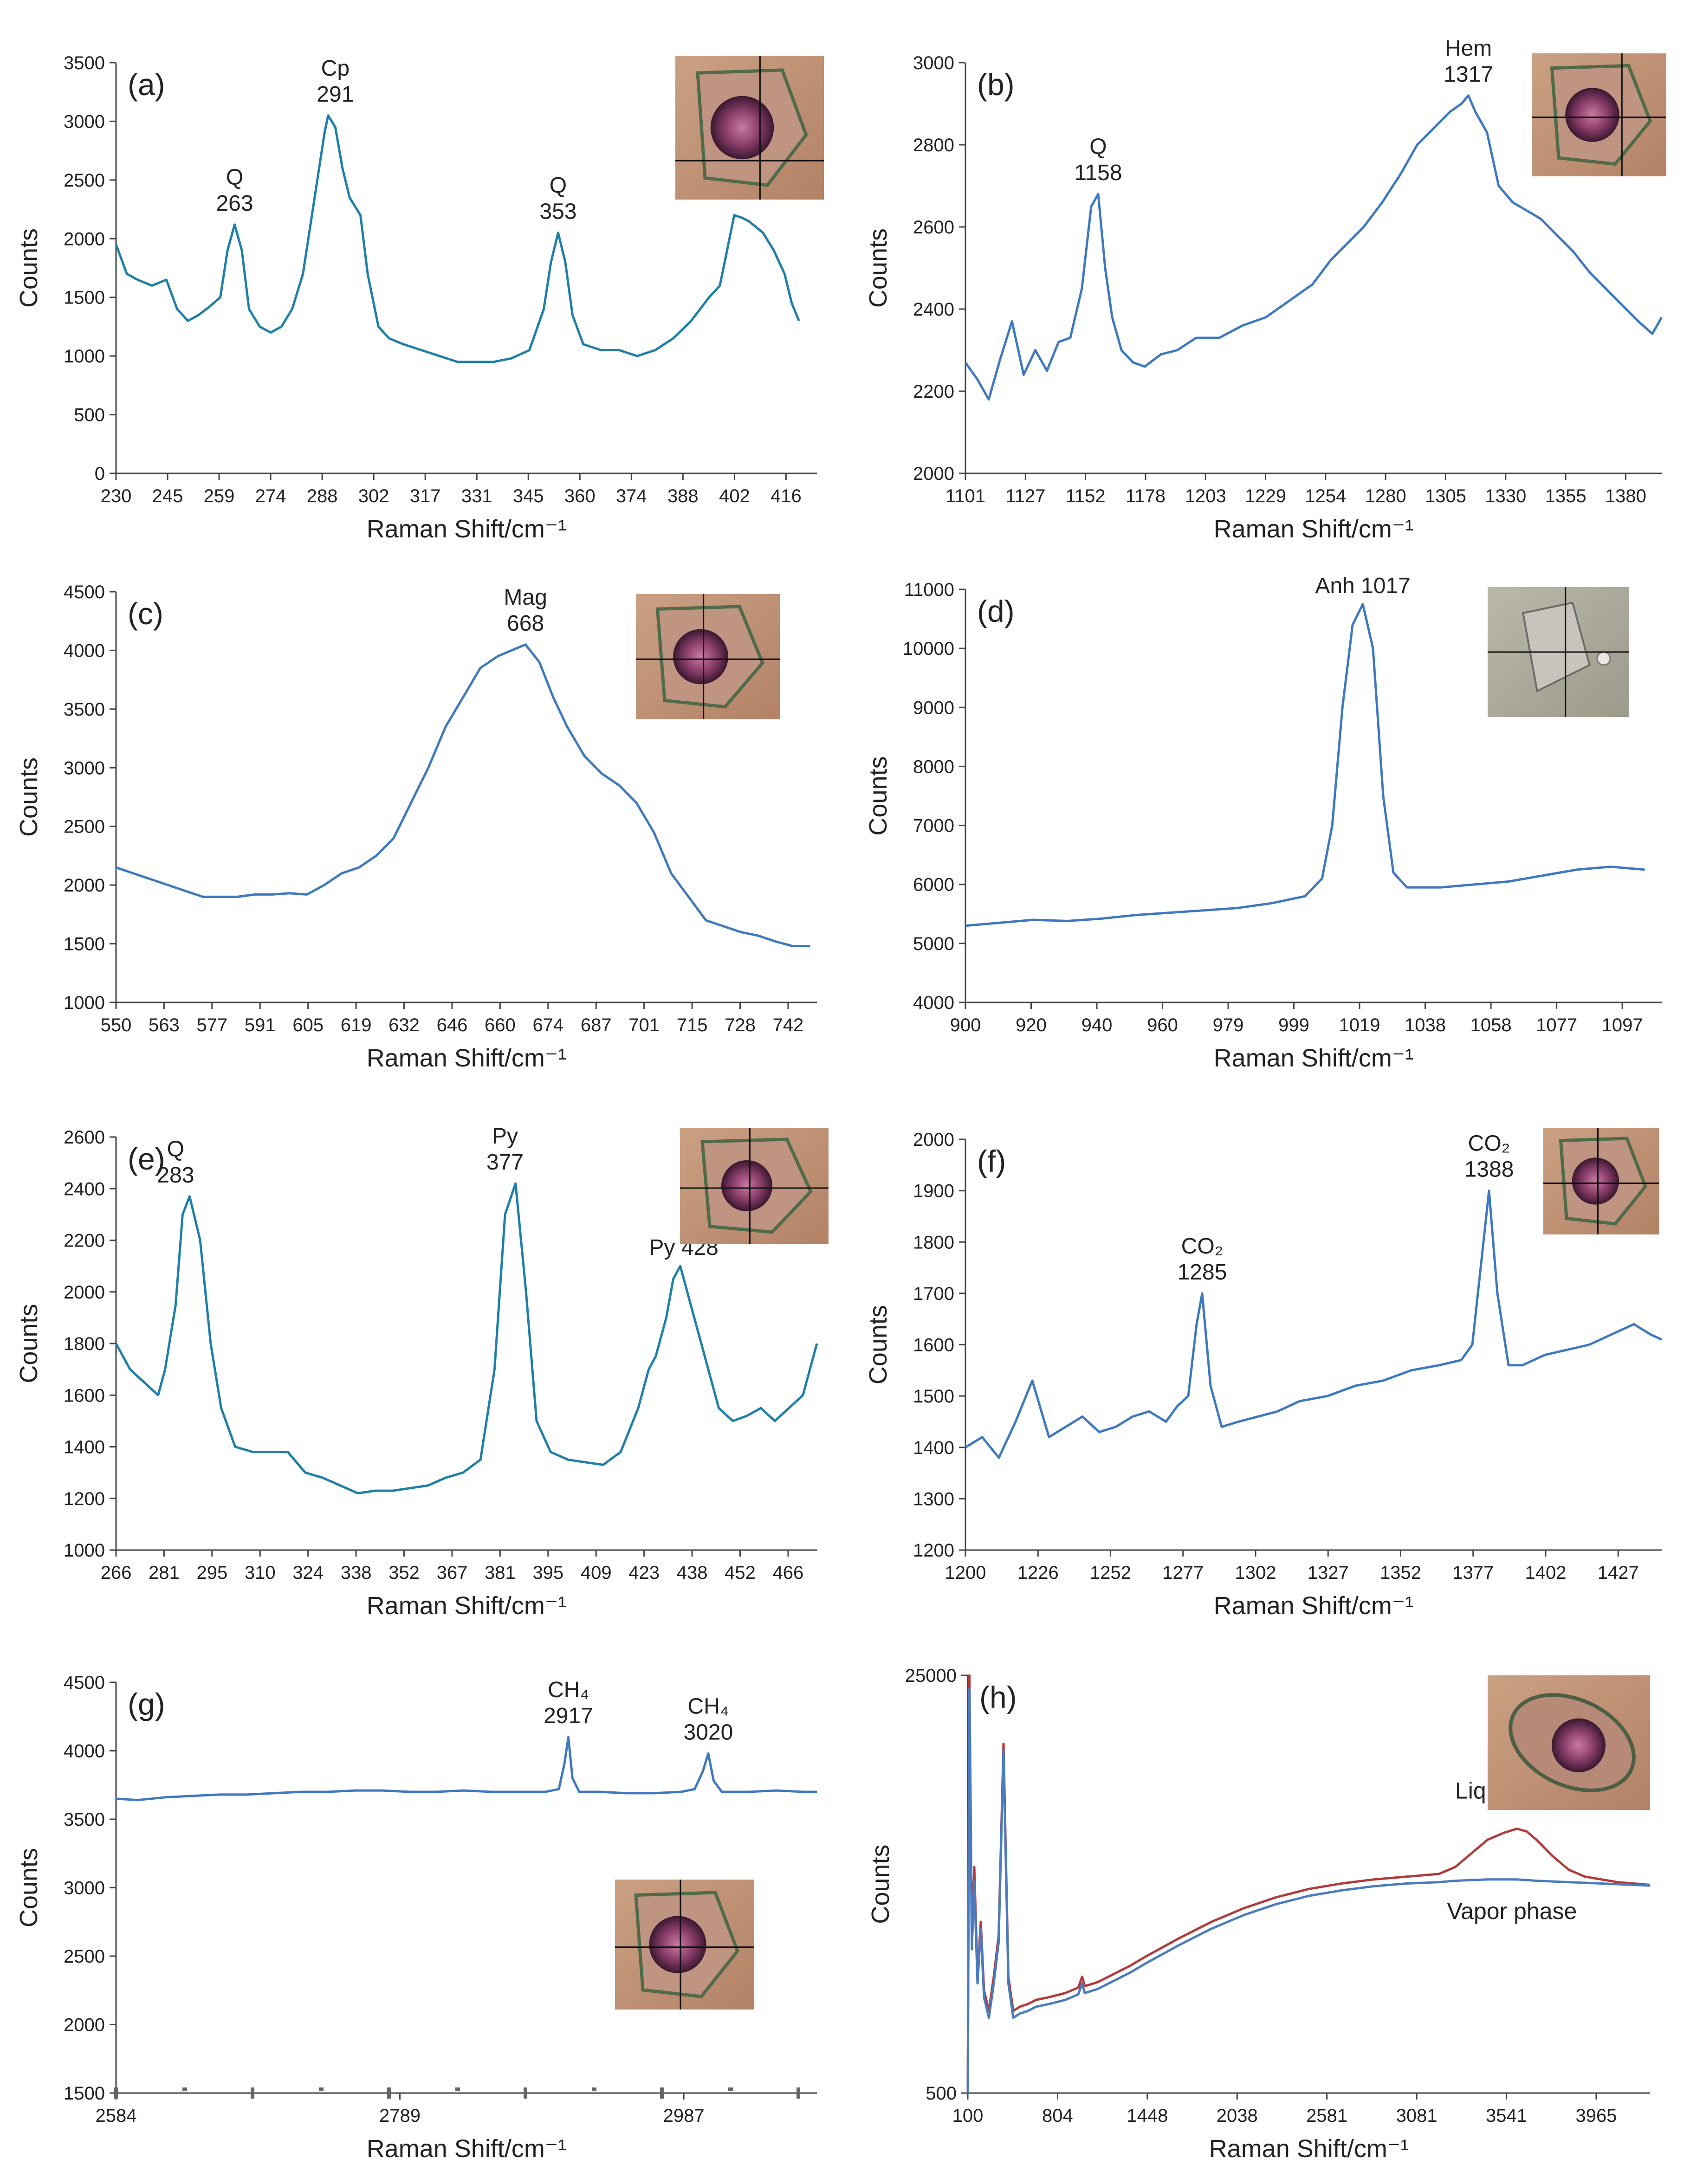 This screenshot has height=2184, width=1690. I want to click on y-tick-label: 1300, so click(933, 1499).